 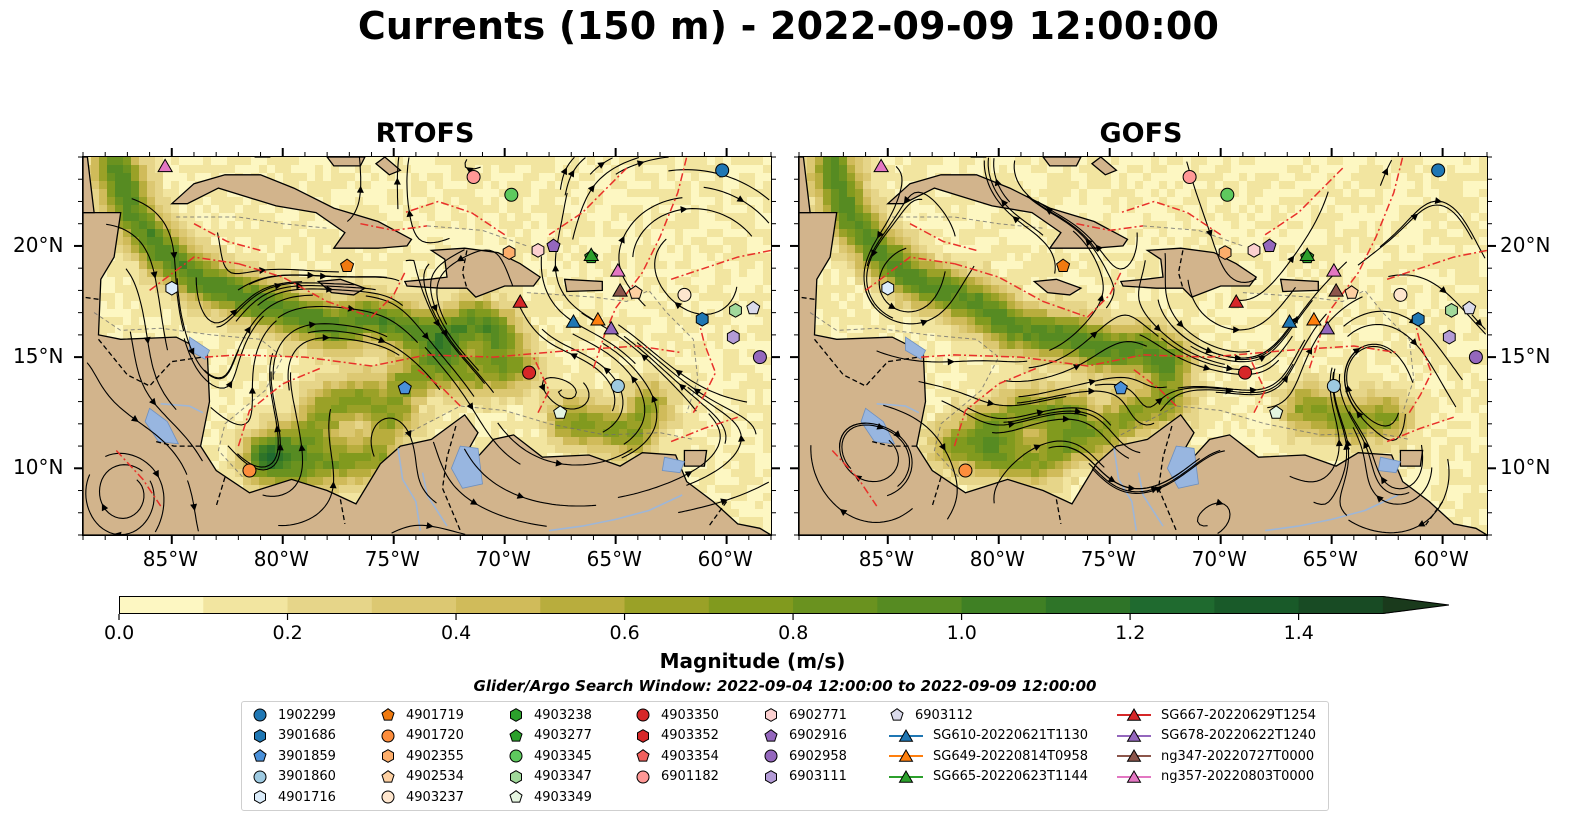 What do you see at coordinates (516, 776) in the screenshot?
I see `hexagon-marker-icon` at bounding box center [516, 776].